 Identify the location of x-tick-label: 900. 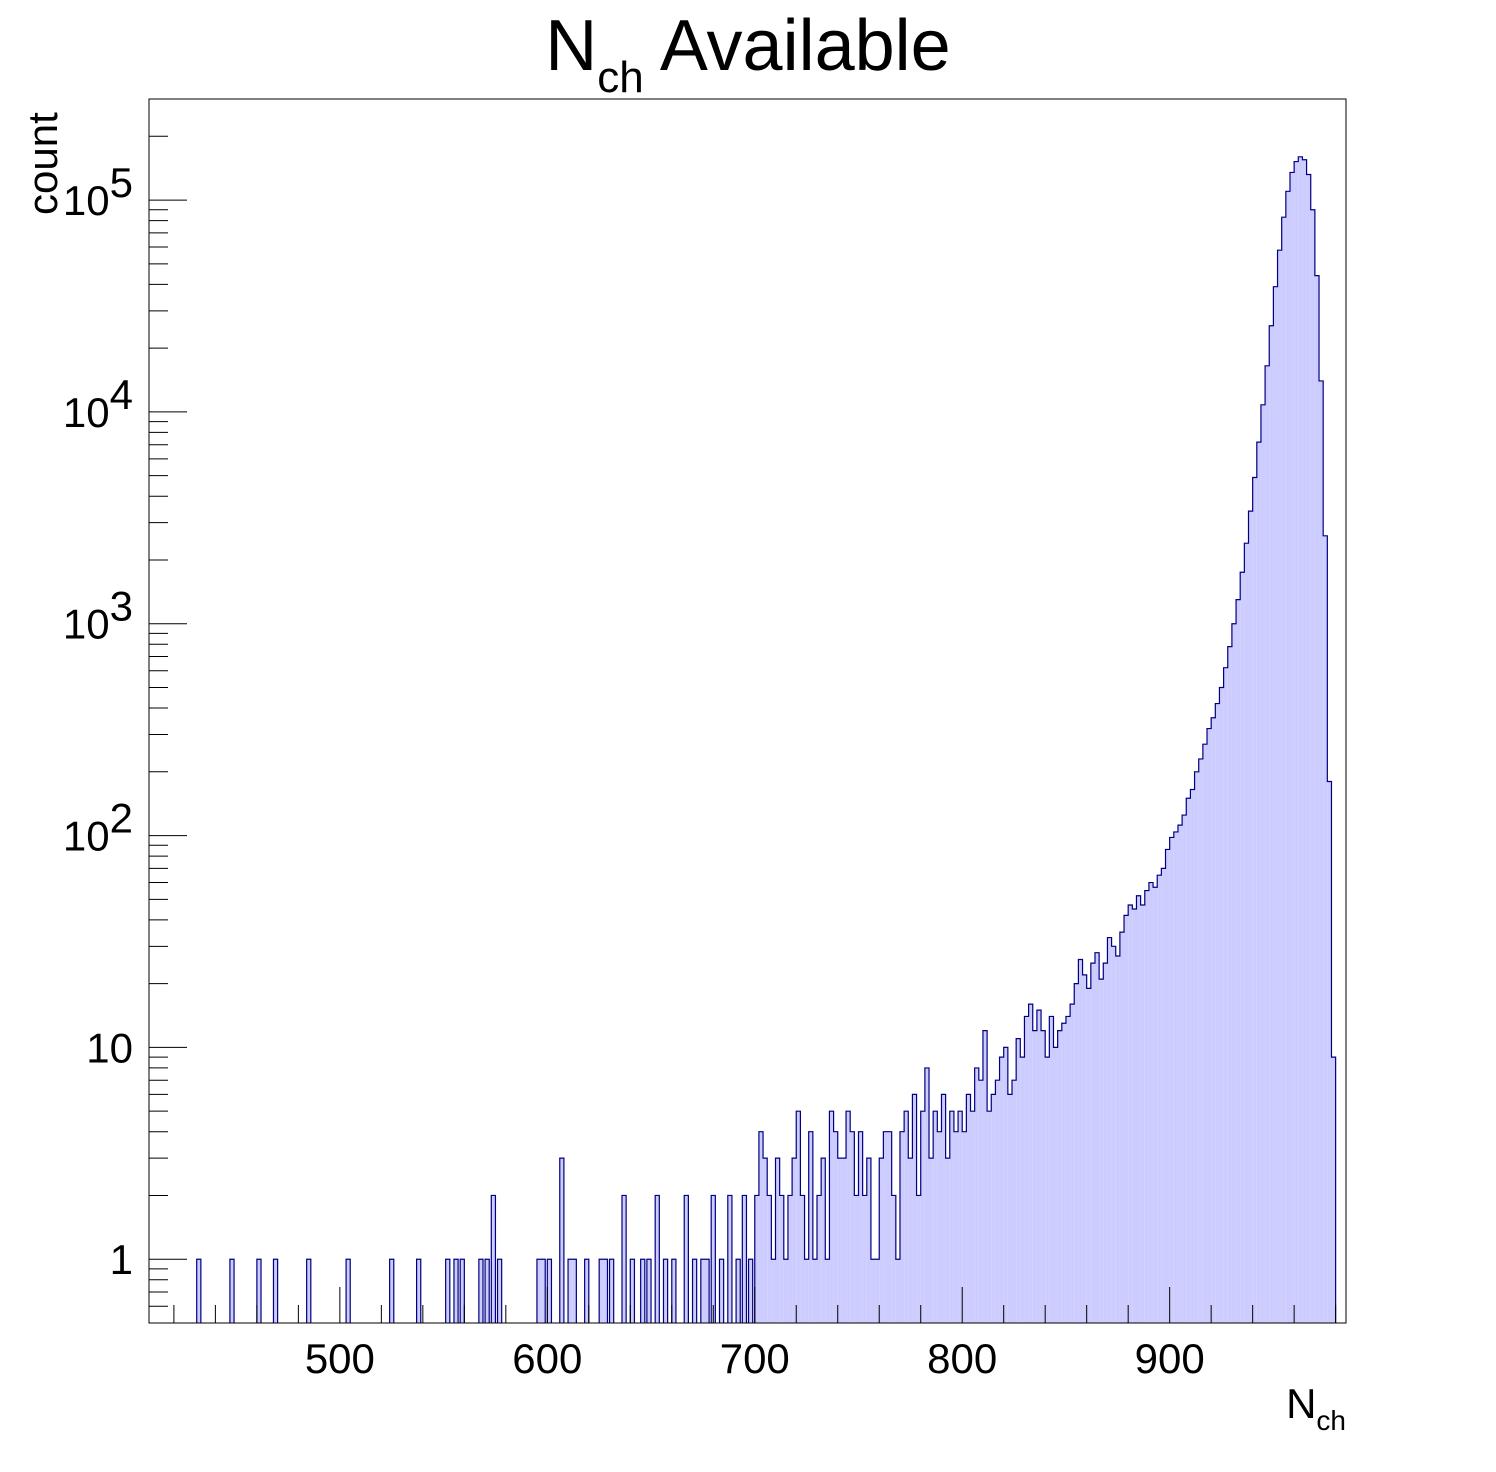
(1170, 1358).